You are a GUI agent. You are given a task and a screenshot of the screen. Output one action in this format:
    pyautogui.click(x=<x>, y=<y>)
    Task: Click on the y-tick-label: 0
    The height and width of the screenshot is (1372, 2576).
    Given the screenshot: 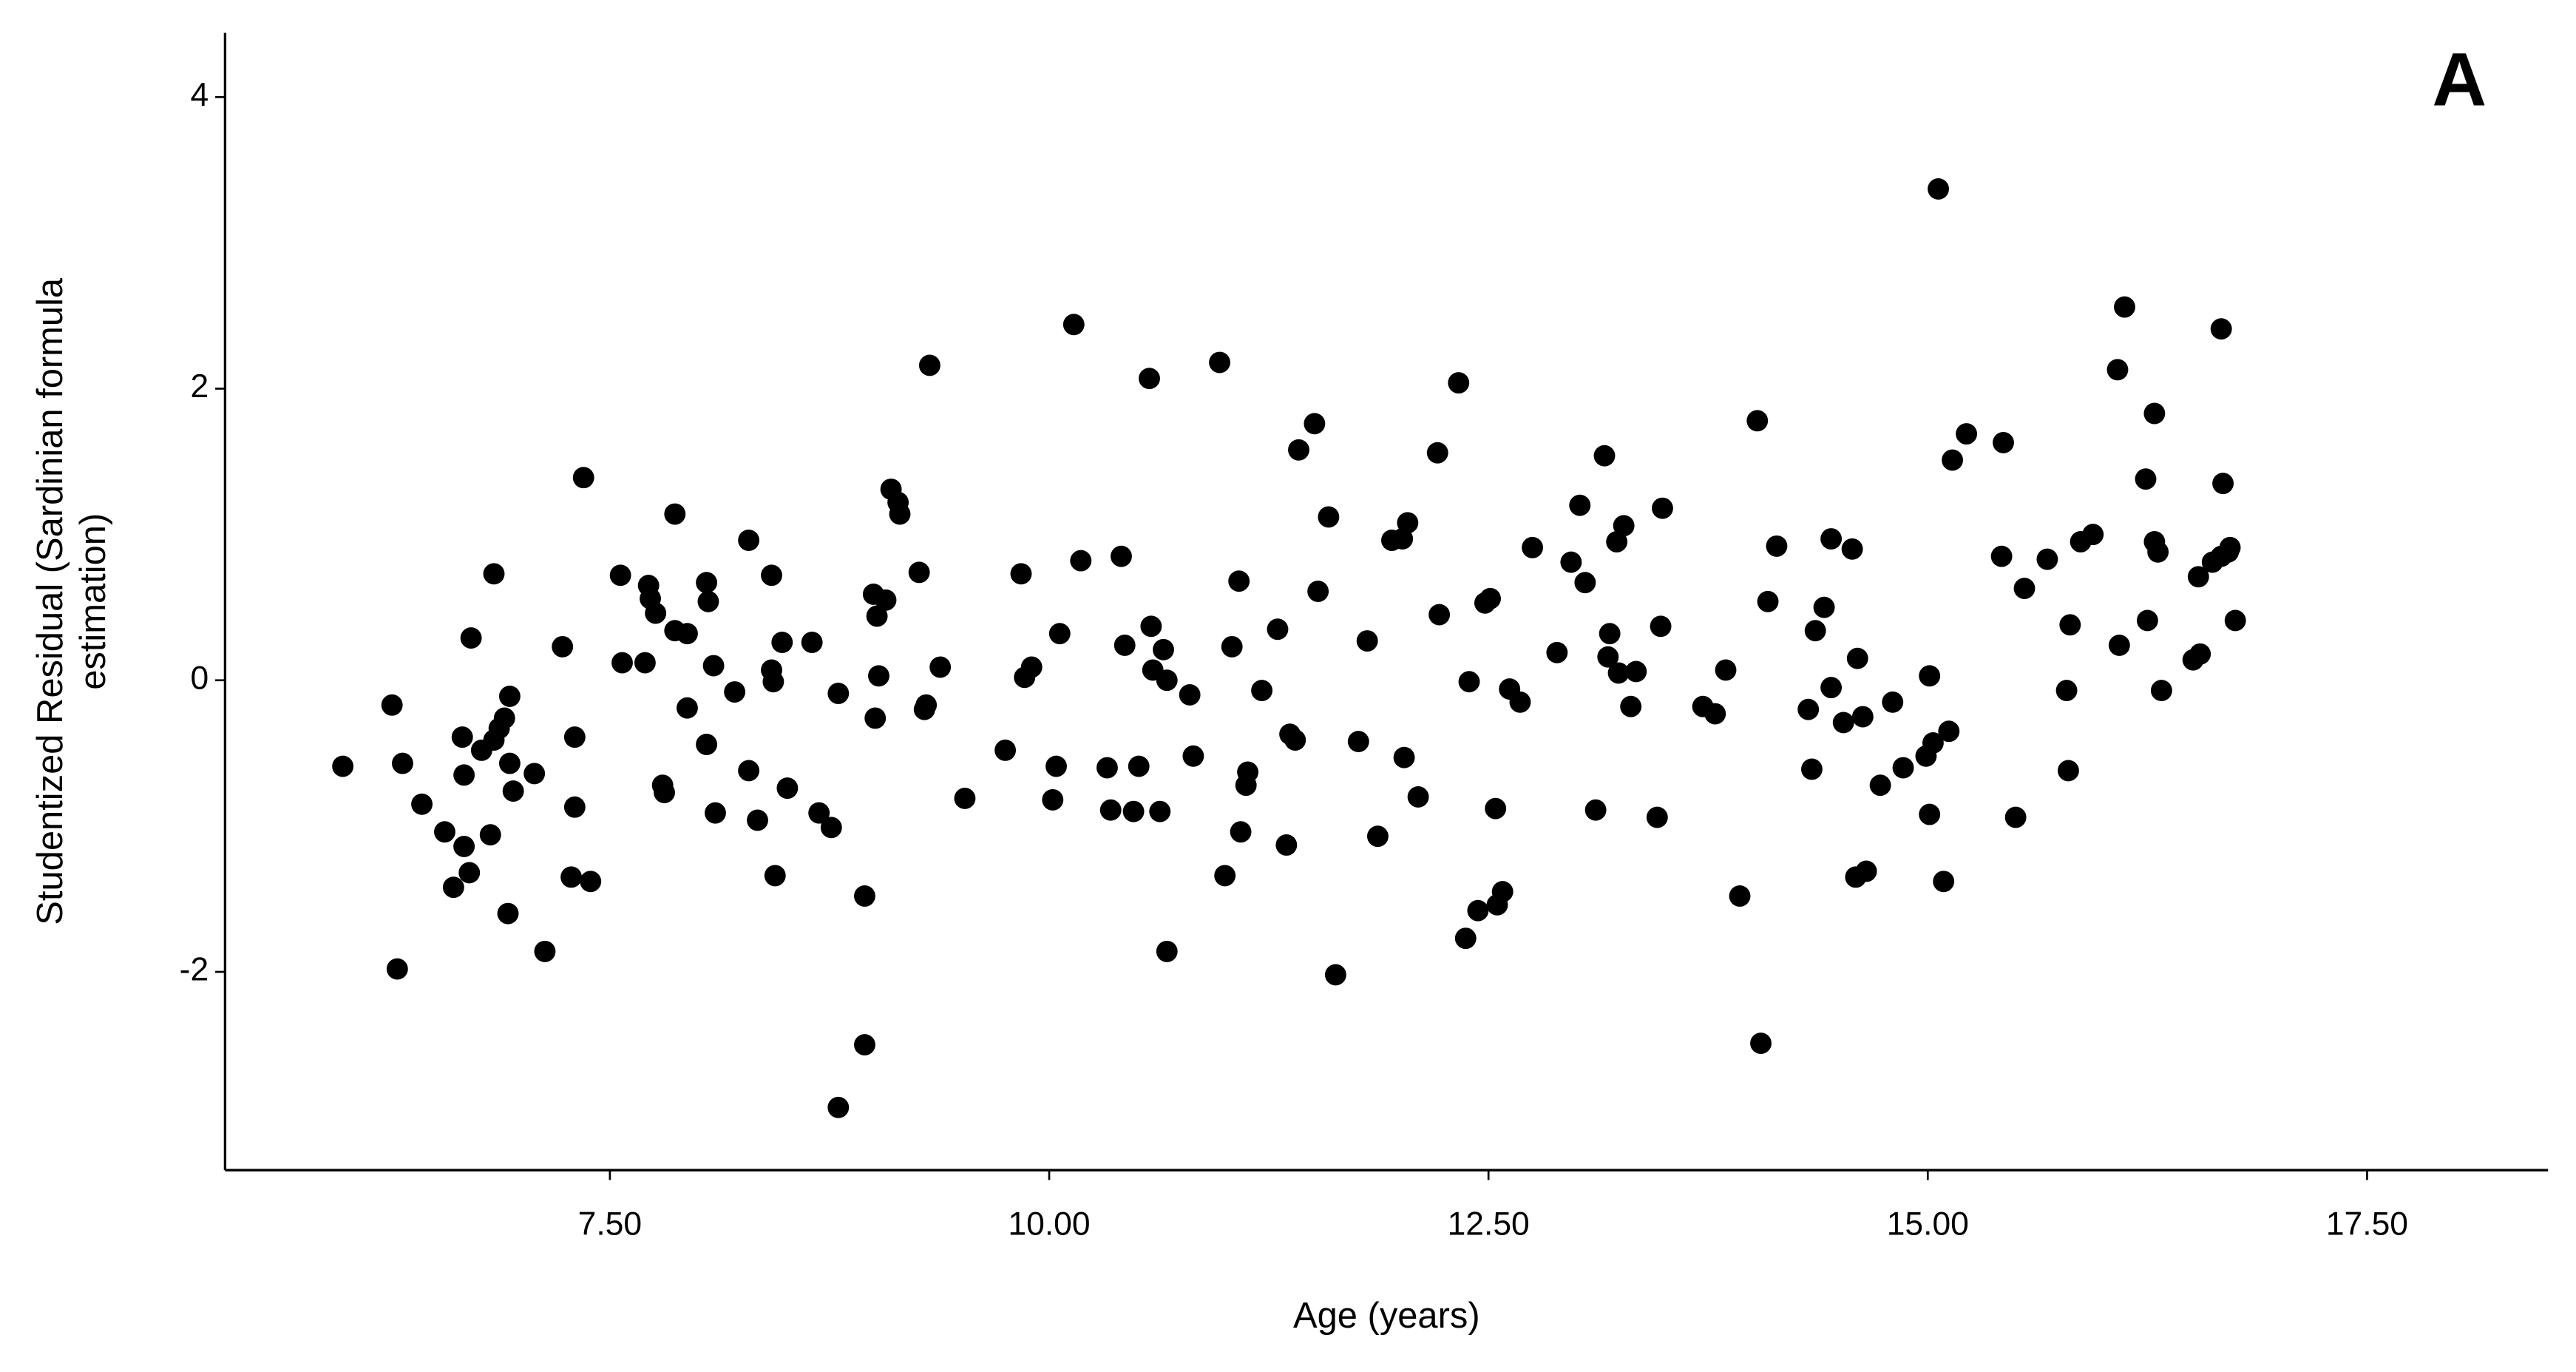 What is the action you would take?
    pyautogui.click(x=199, y=678)
    